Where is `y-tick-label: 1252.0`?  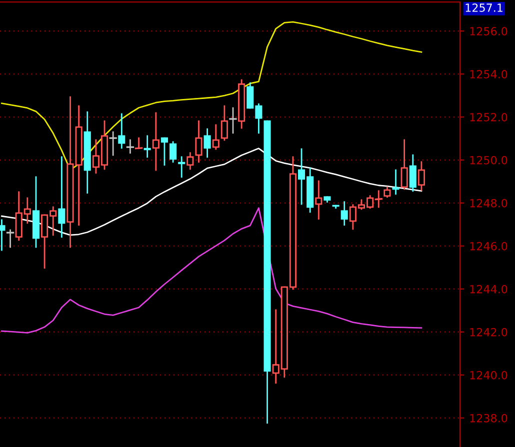
y-tick-label: 1252.0 is located at coordinates (489, 117).